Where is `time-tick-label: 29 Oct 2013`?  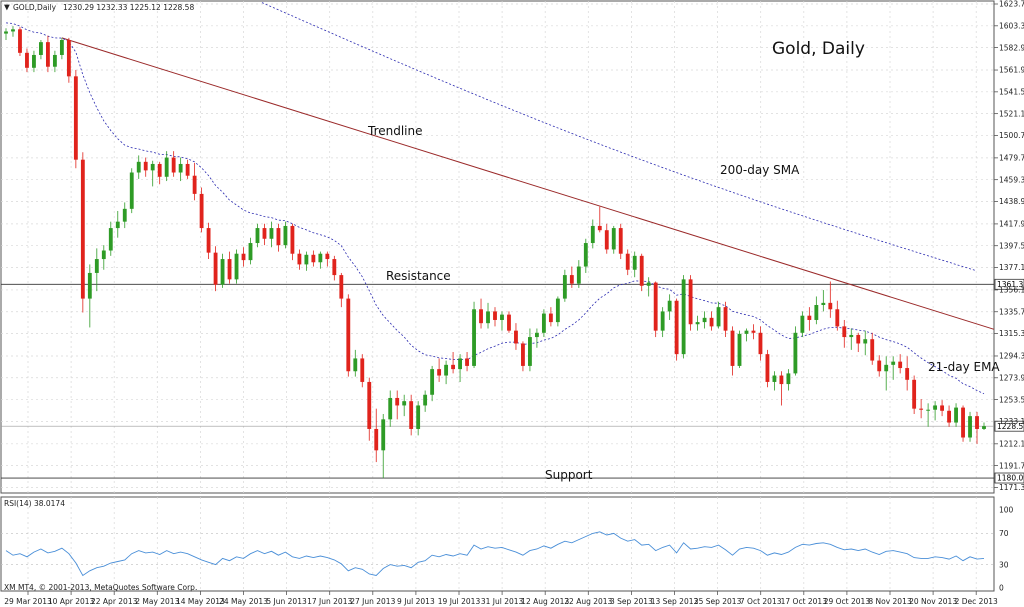
time-tick-label: 29 Oct 2013 is located at coordinates (847, 601).